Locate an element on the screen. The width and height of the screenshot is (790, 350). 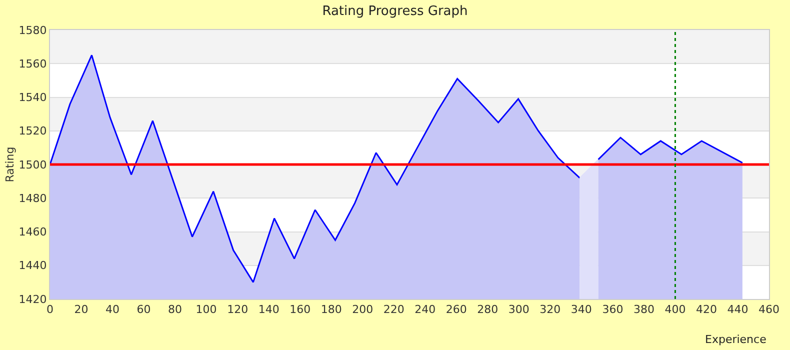
x-tick-label: 40 is located at coordinates (113, 309).